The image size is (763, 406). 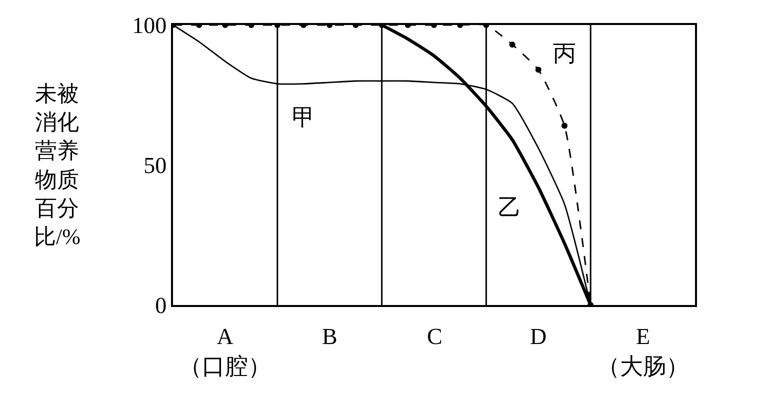 I want to click on annotation: 丙, so click(x=564, y=53).